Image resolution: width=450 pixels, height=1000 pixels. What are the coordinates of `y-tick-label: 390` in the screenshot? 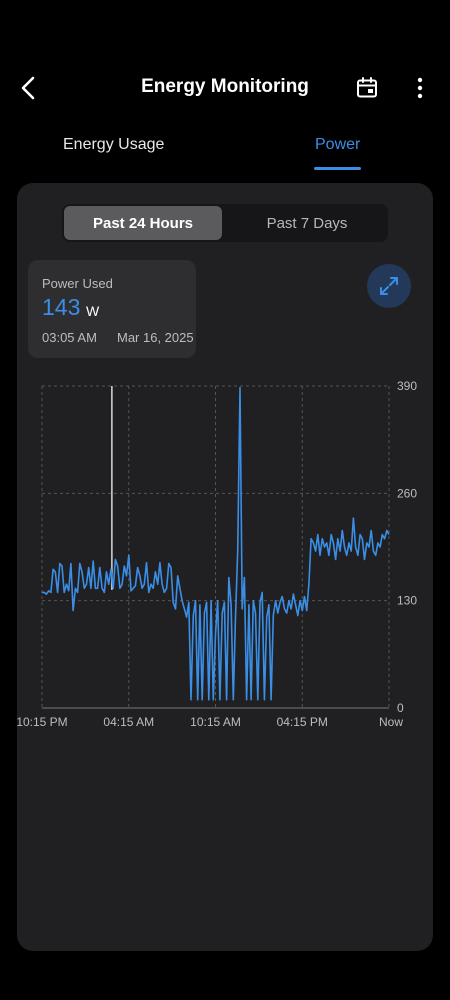 It's located at (407, 386).